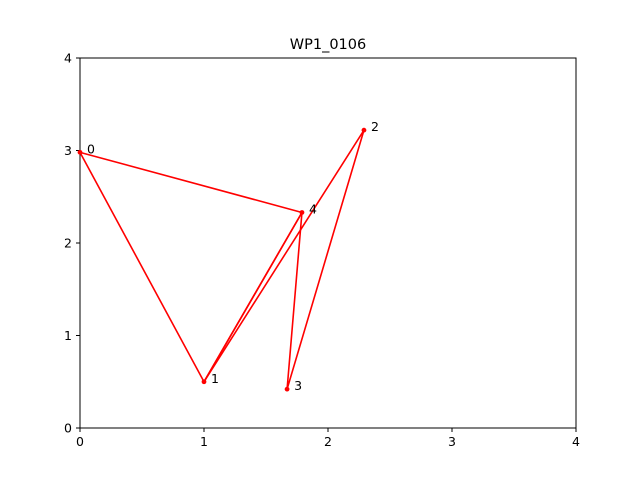  What do you see at coordinates (313, 208) in the screenshot?
I see `waypoint-label: 4` at bounding box center [313, 208].